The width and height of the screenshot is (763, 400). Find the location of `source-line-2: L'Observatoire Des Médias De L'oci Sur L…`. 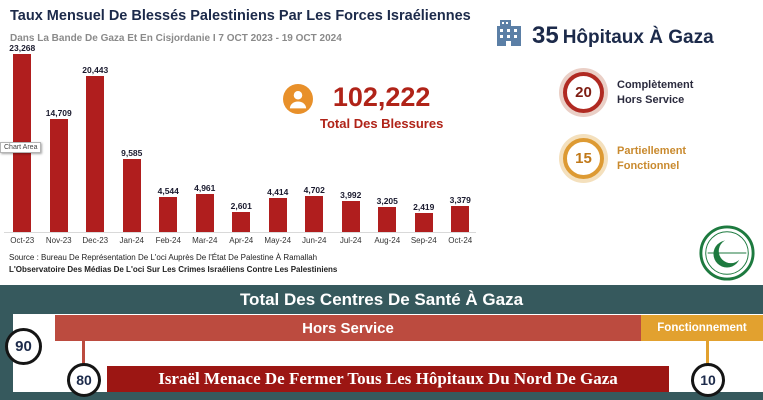

source-line-2: L'Observatoire Des Médias De L'oci Sur L… is located at coordinates (173, 269).